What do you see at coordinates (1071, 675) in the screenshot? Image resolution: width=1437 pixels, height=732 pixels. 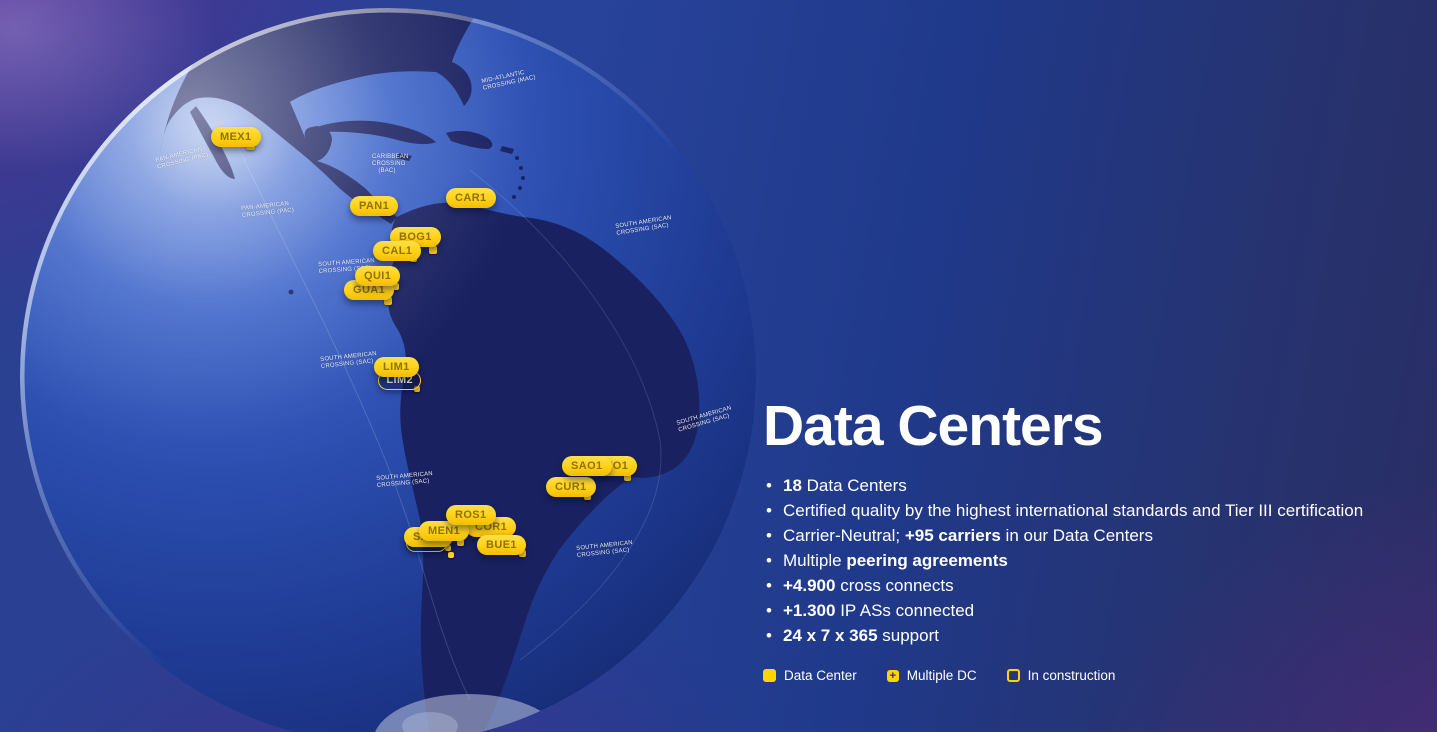 I see `legend-label: In construction` at bounding box center [1071, 675].